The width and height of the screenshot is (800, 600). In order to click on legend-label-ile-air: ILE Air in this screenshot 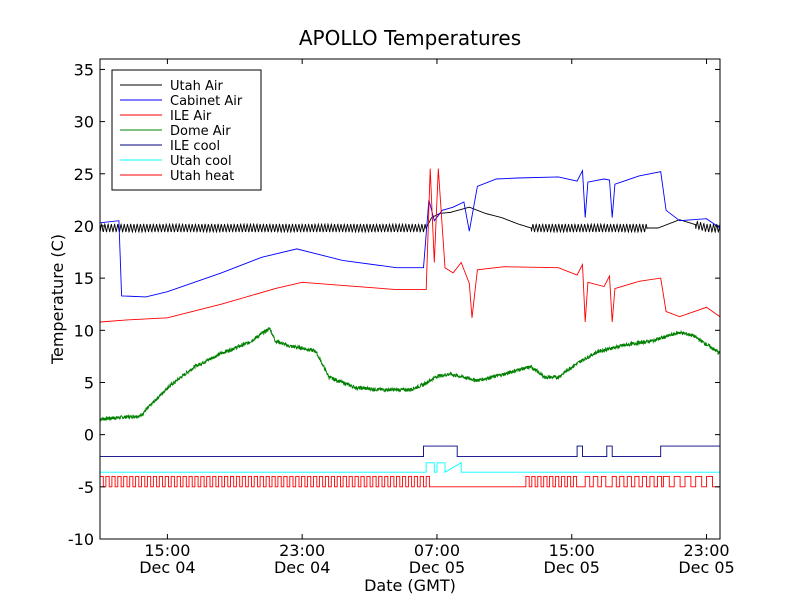, I will do `click(191, 116)`.